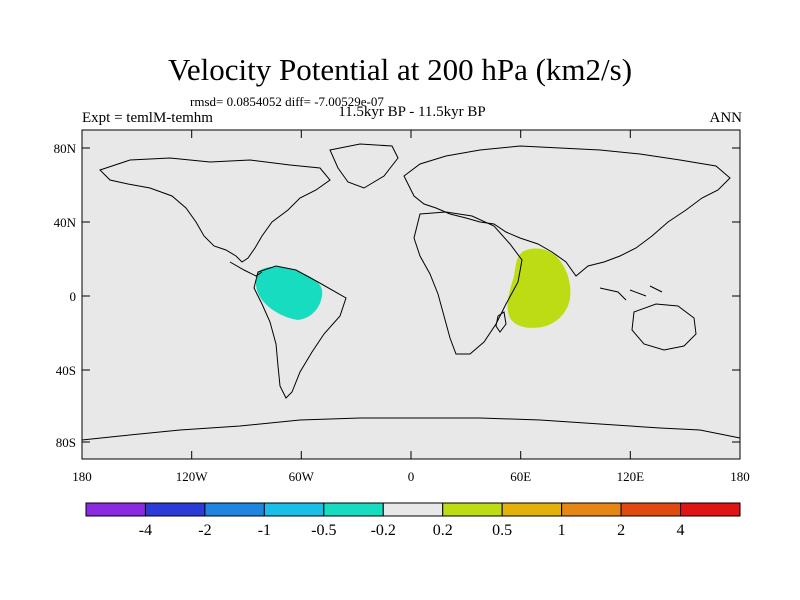  I want to click on colorbar-label: 1, so click(562, 530).